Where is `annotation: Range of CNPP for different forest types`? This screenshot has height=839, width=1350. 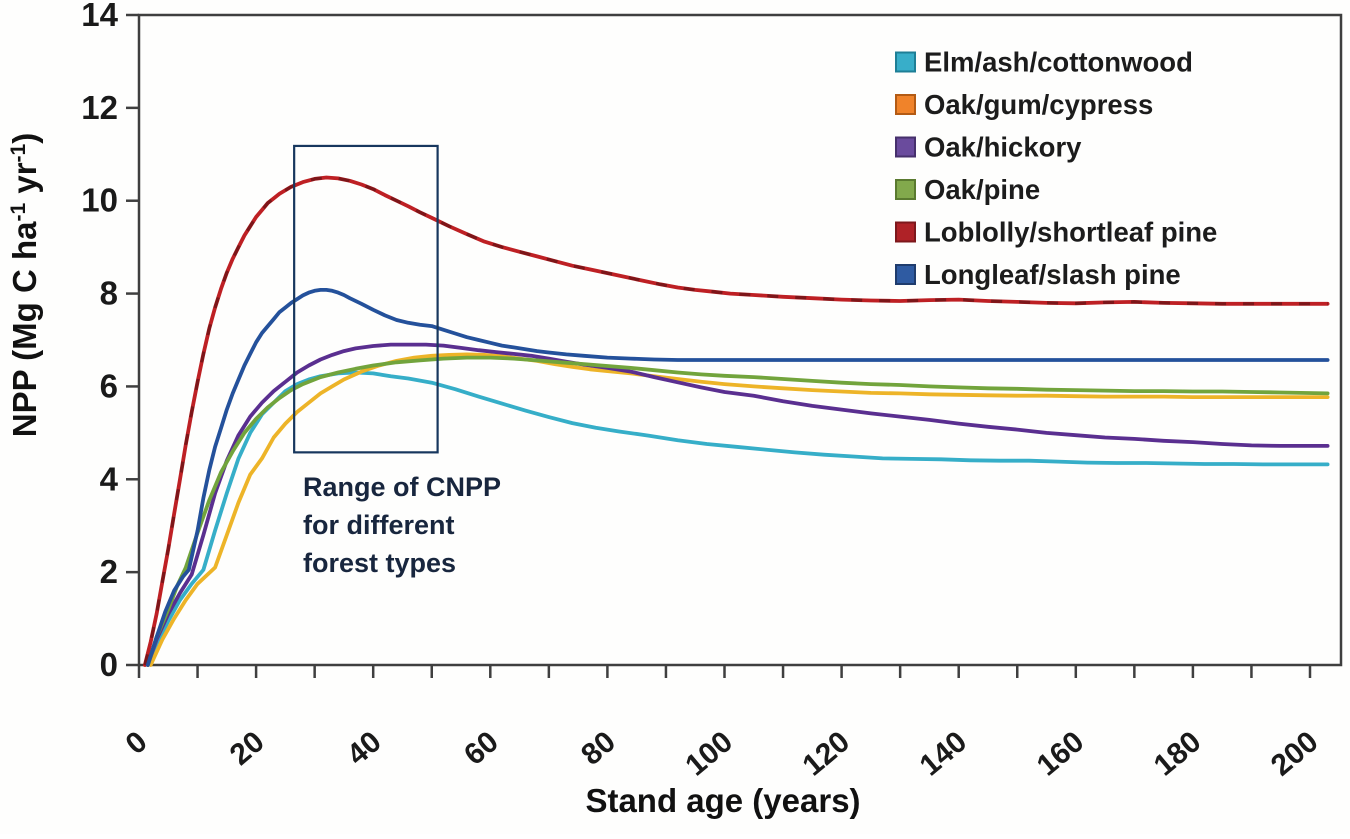
annotation: Range of CNPP for different forest types is located at coordinates (397, 361).